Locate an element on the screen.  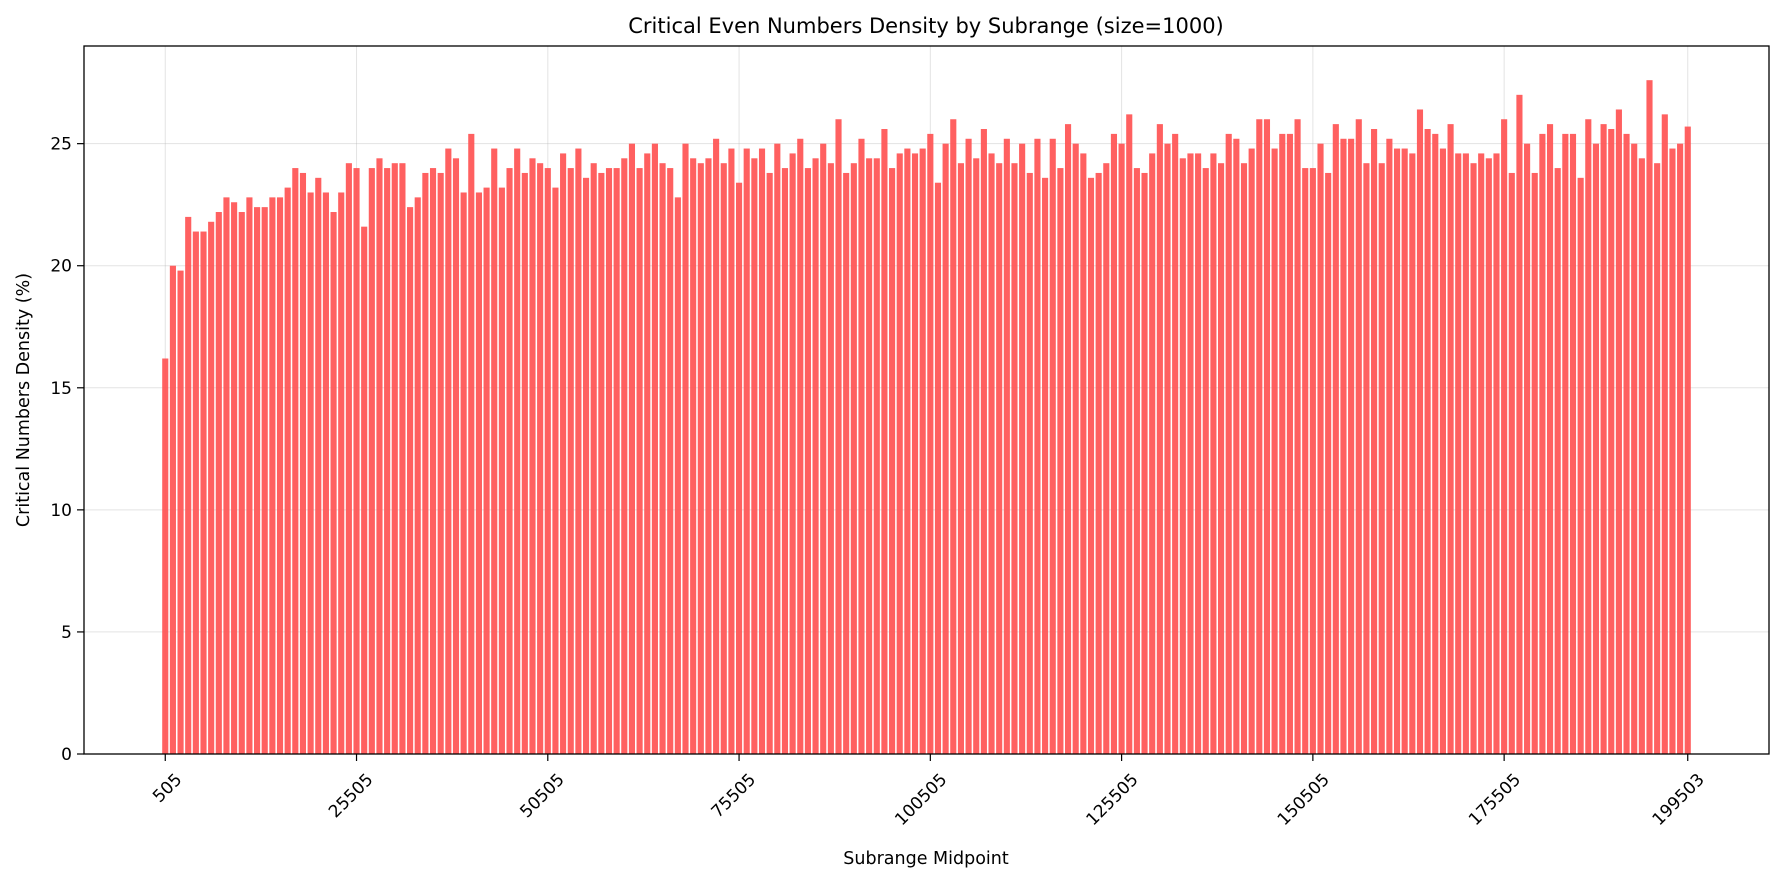
x-tick-label-6: 150505 is located at coordinates (1304, 800).